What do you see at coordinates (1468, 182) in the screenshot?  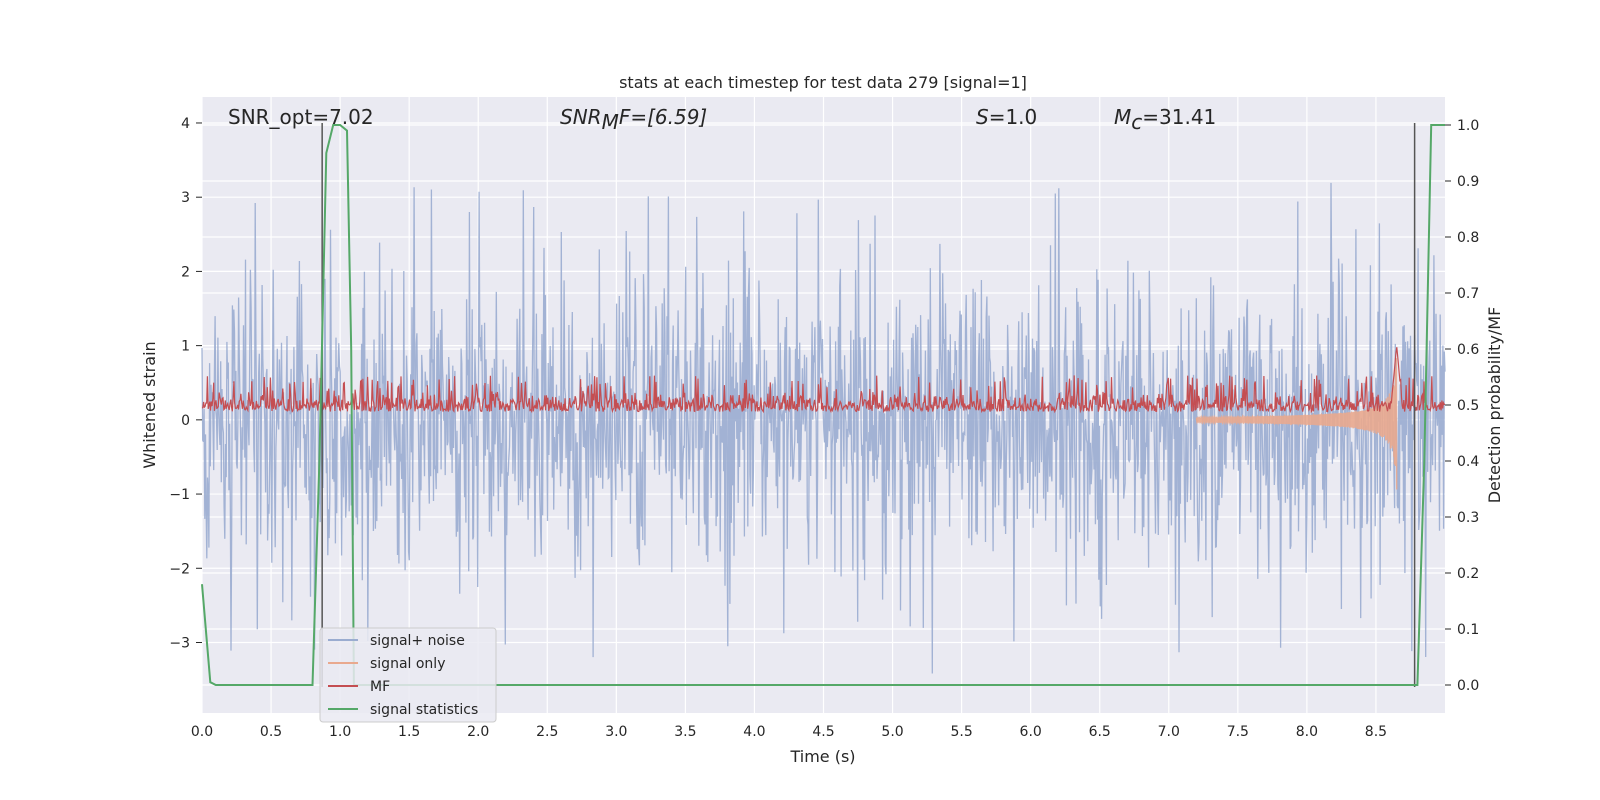 I see `y2-tick-label: 0.9` at bounding box center [1468, 182].